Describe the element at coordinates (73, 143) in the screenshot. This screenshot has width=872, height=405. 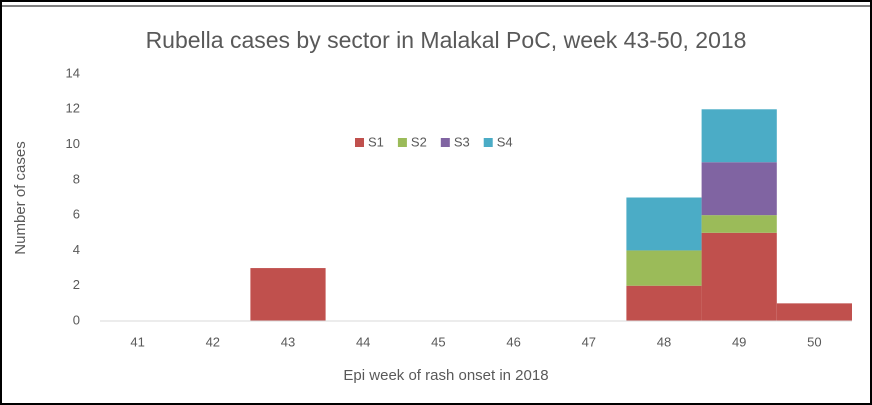
I see `y-tick-label: 10` at that location.